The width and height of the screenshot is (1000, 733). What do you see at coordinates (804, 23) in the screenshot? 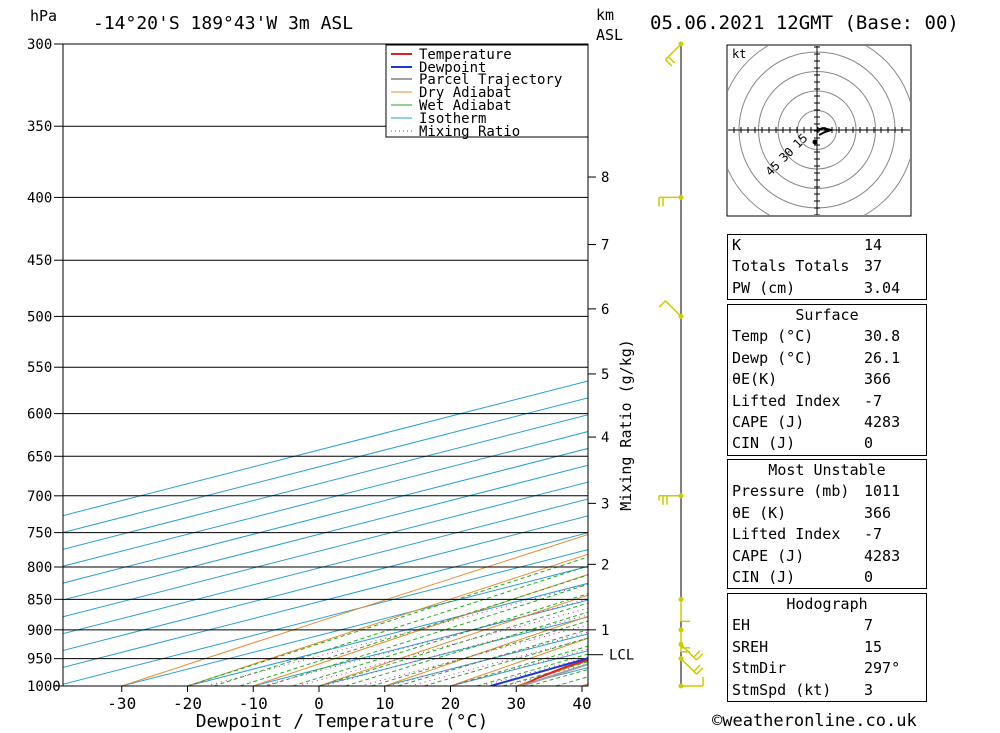
I see `datetime-title: 05.06.2021 12GMT (Base: 00)` at bounding box center [804, 23].